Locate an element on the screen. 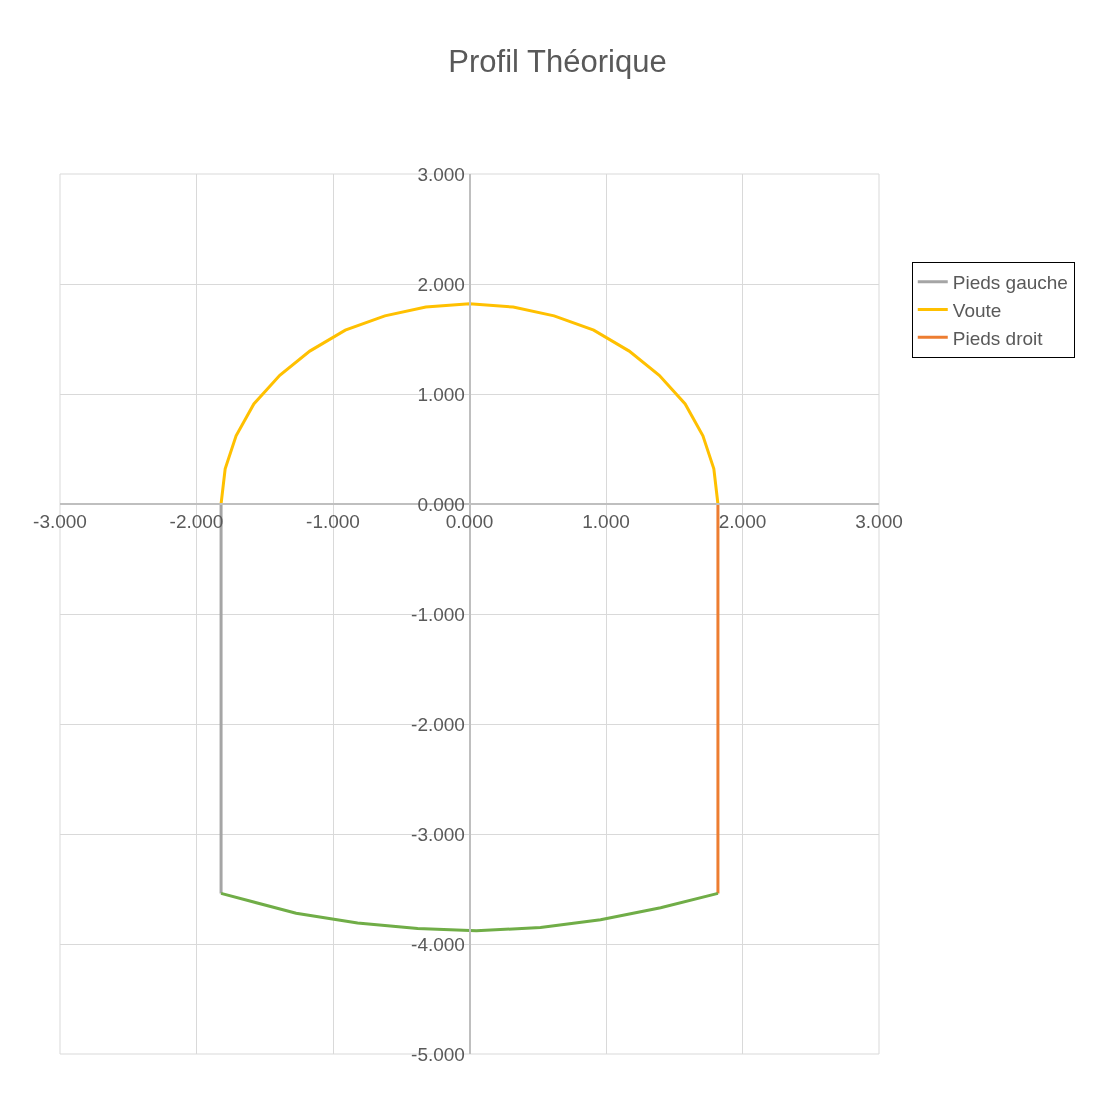 This screenshot has width=1115, height=1113. y-tick-label: 3.000 is located at coordinates (441, 174).